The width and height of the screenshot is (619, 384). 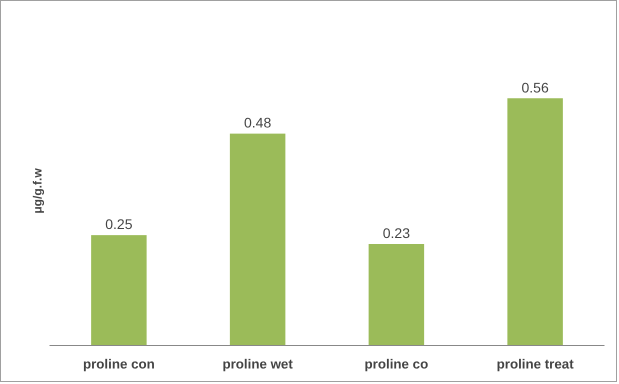 What do you see at coordinates (396, 232) in the screenshot?
I see `data-label: 0.23` at bounding box center [396, 232].